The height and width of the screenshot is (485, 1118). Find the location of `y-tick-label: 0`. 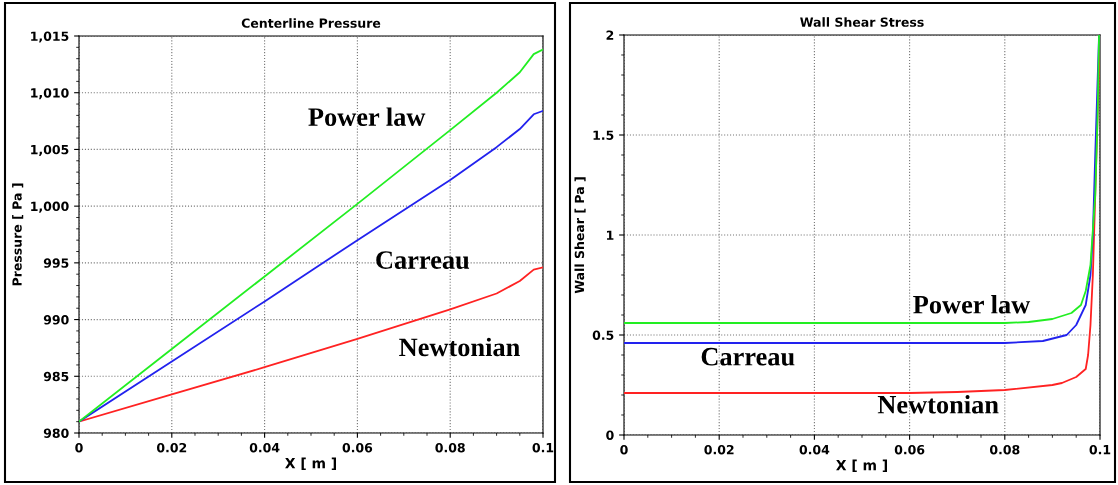

y-tick-label: 0 is located at coordinates (610, 435).